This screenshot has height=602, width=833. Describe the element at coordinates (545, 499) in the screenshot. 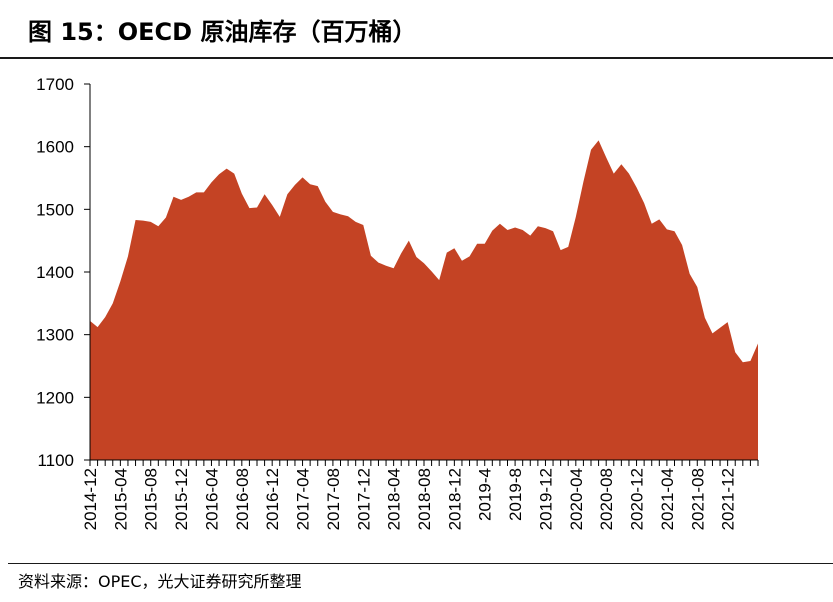

I see `x-tick-label: 2019-12` at that location.